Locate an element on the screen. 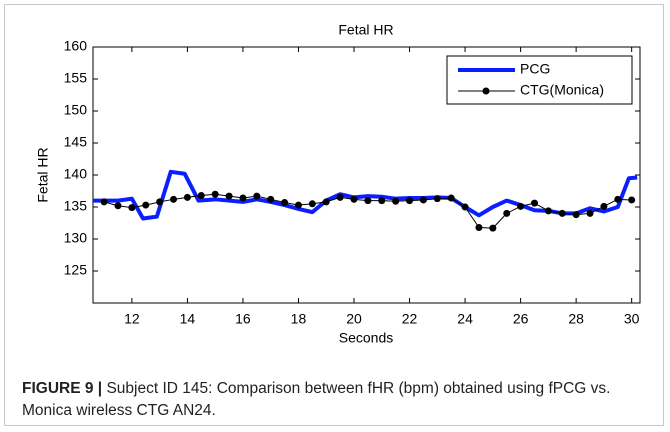 The height and width of the screenshot is (432, 670). x-tick-label: 18 is located at coordinates (299, 319).